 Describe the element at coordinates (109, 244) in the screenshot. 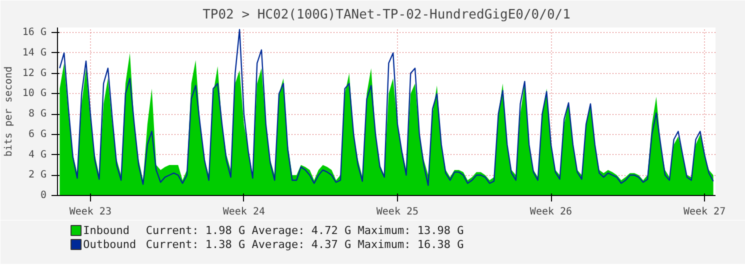

I see `legend-label: Outbound` at that location.